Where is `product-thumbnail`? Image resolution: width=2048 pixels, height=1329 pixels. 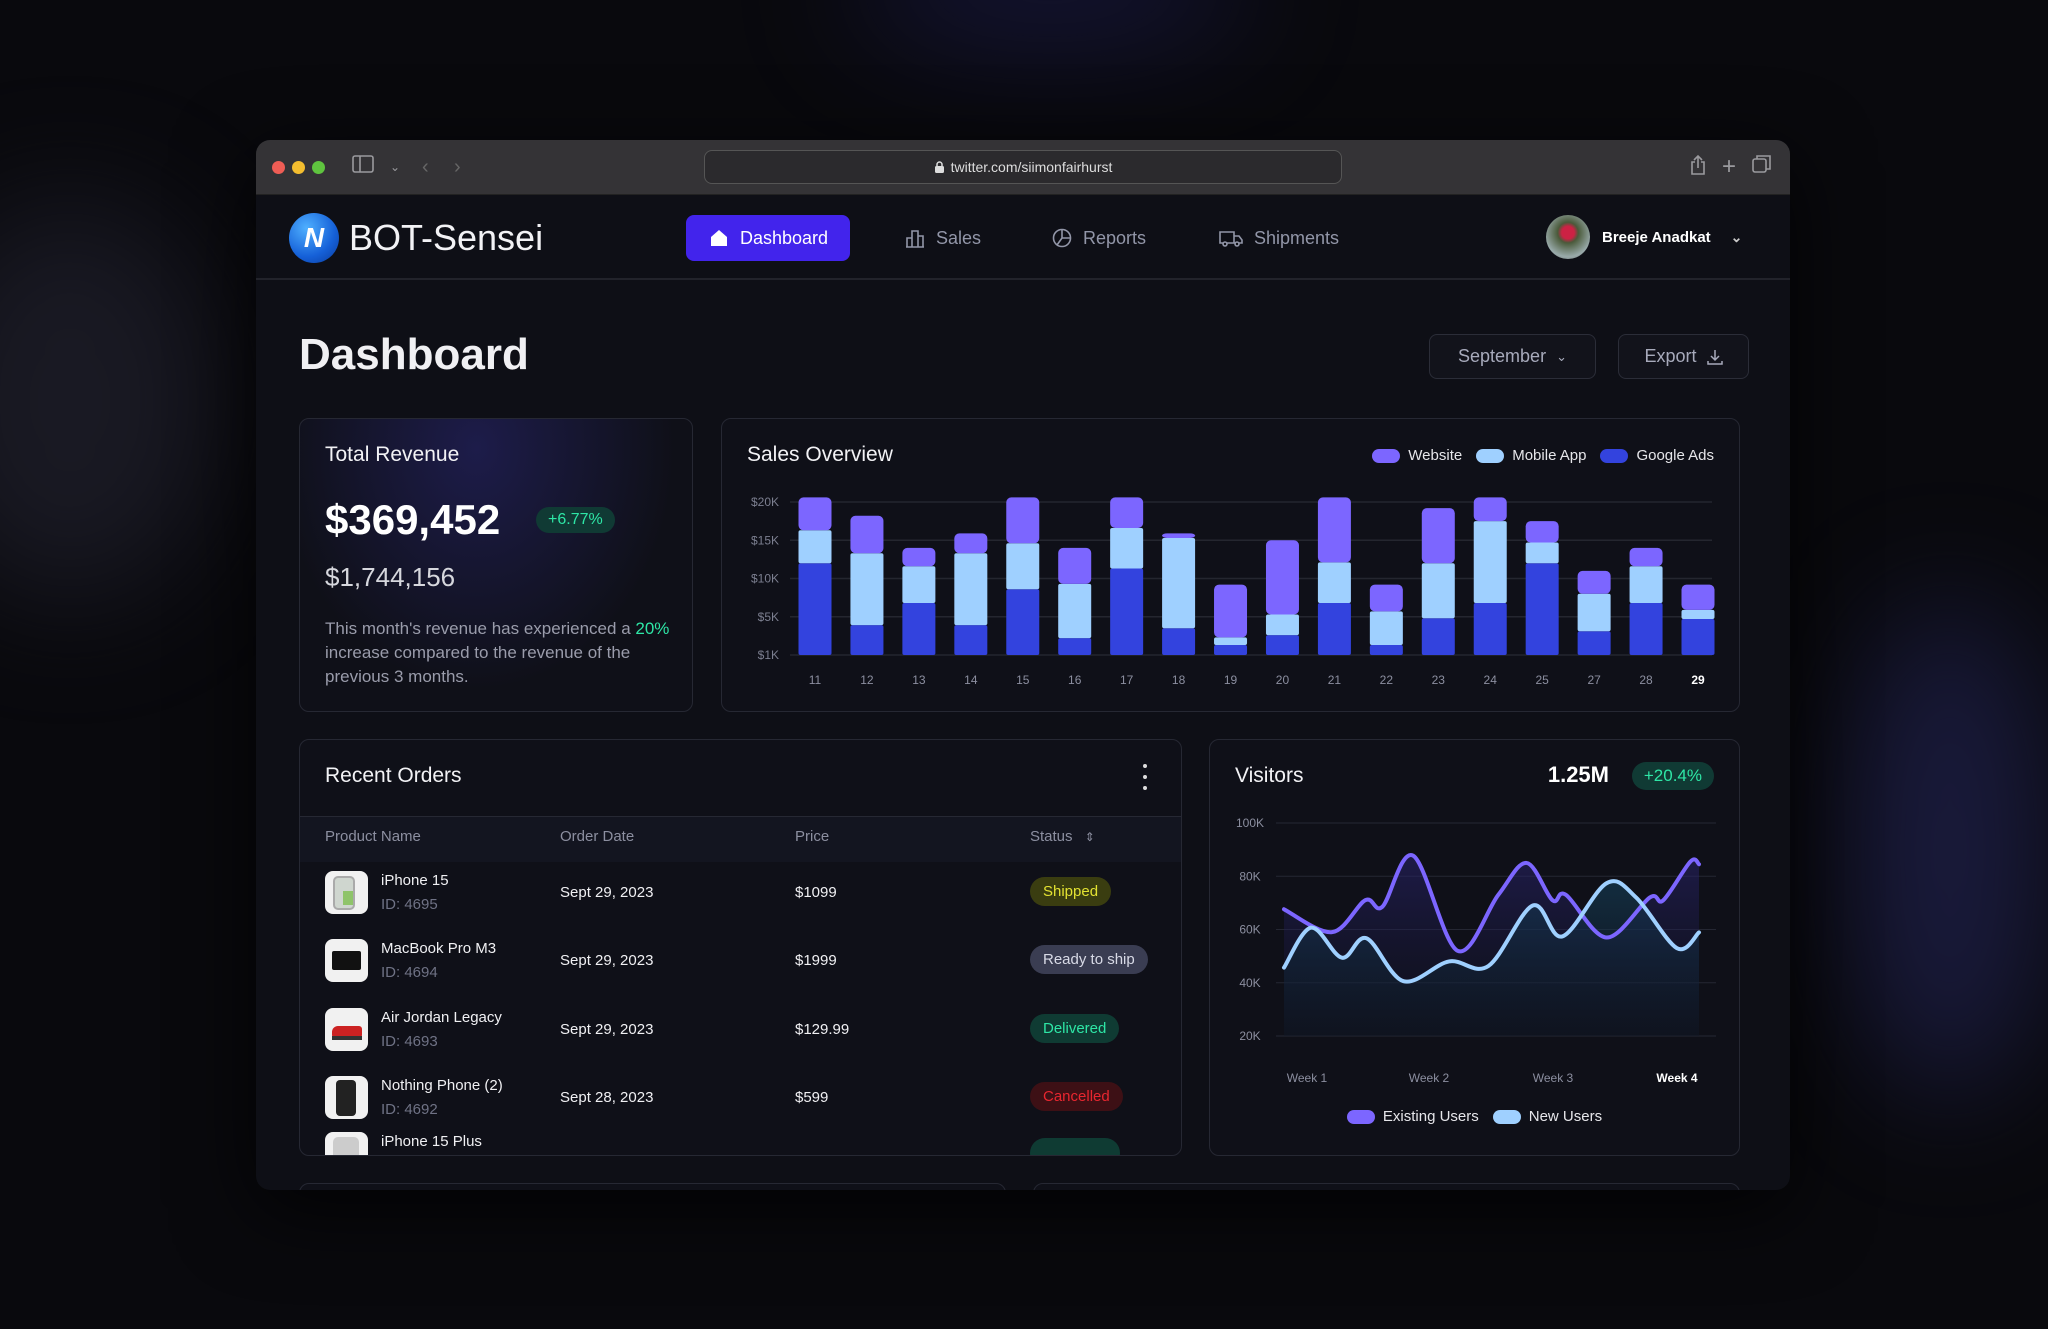
product-thumbnail is located at coordinates (346, 960).